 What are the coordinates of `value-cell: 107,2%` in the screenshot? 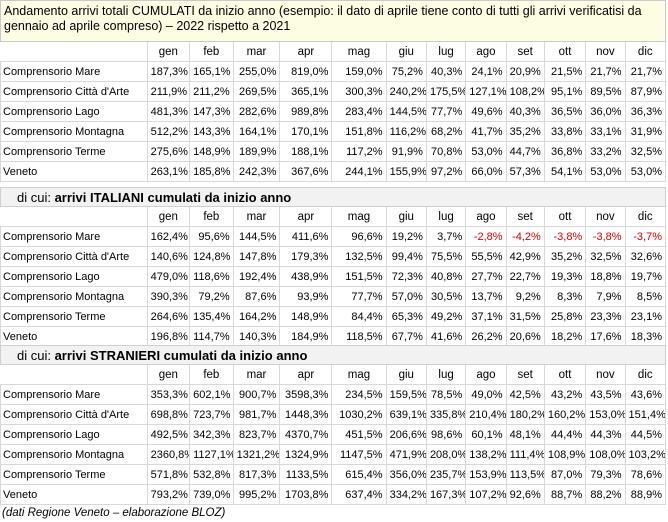 It's located at (486, 494).